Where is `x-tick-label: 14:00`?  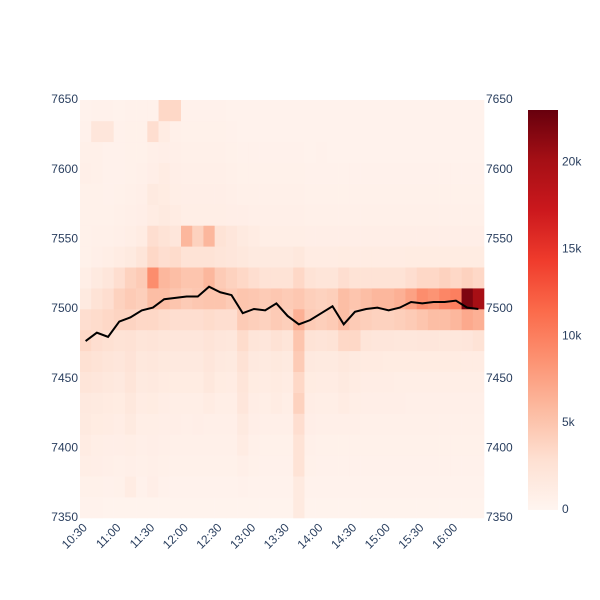 x-tick-label: 14:00 is located at coordinates (310, 535).